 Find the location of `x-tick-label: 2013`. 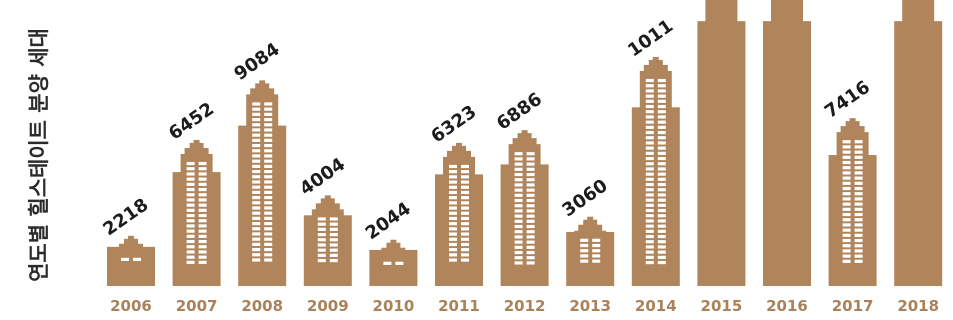

x-tick-label: 2013 is located at coordinates (590, 306).